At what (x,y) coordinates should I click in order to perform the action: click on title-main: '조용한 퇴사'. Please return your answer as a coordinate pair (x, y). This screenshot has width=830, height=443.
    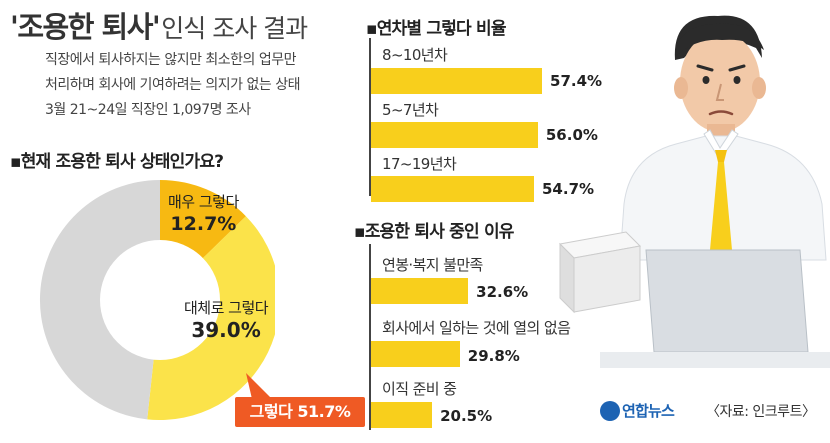
    Looking at the image, I should click on (85, 27).